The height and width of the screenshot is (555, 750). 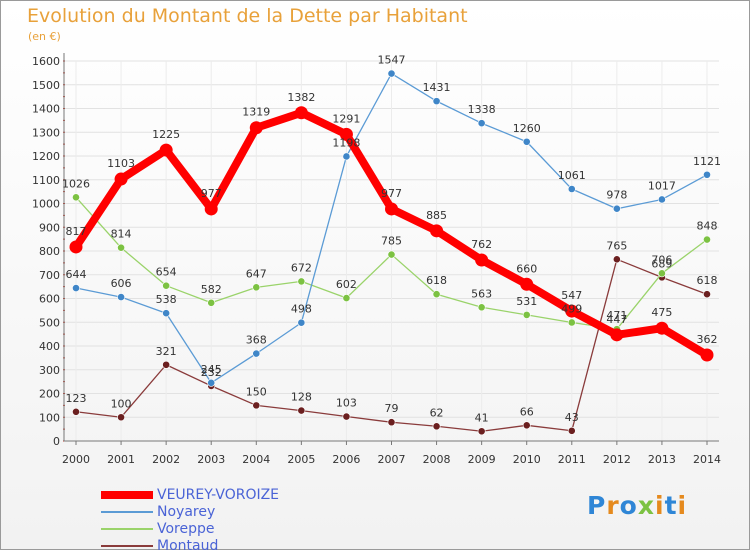 What do you see at coordinates (301, 397) in the screenshot?
I see `data-label: 128` at bounding box center [301, 397].